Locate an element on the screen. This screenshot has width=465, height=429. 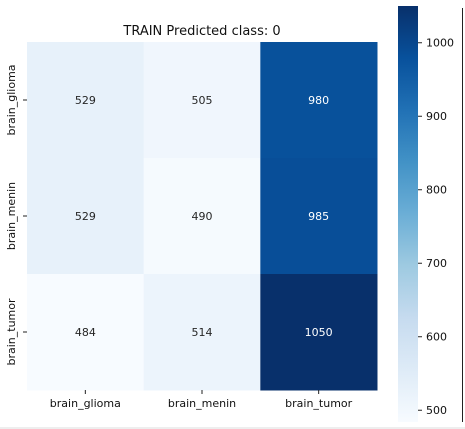
chart-title: TRAIN Predicted class: 0 is located at coordinates (201, 31).